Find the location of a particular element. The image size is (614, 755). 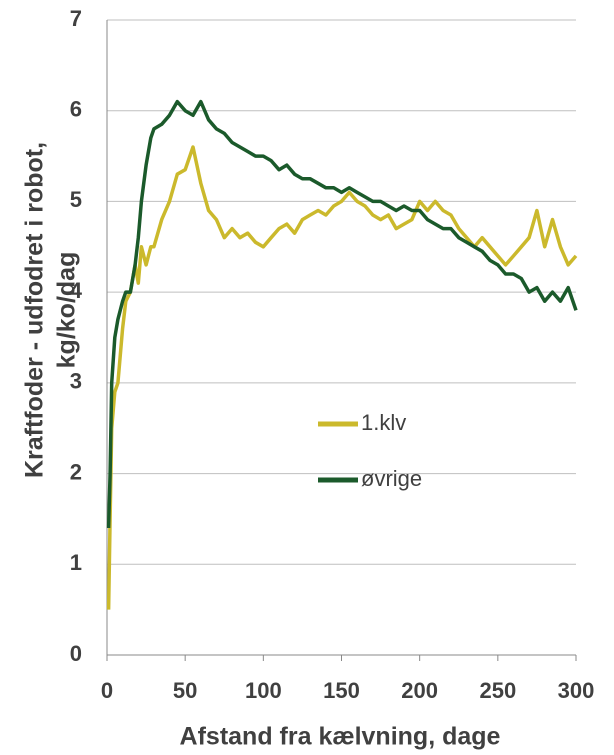

x-tick-label: 100 is located at coordinates (263, 690).